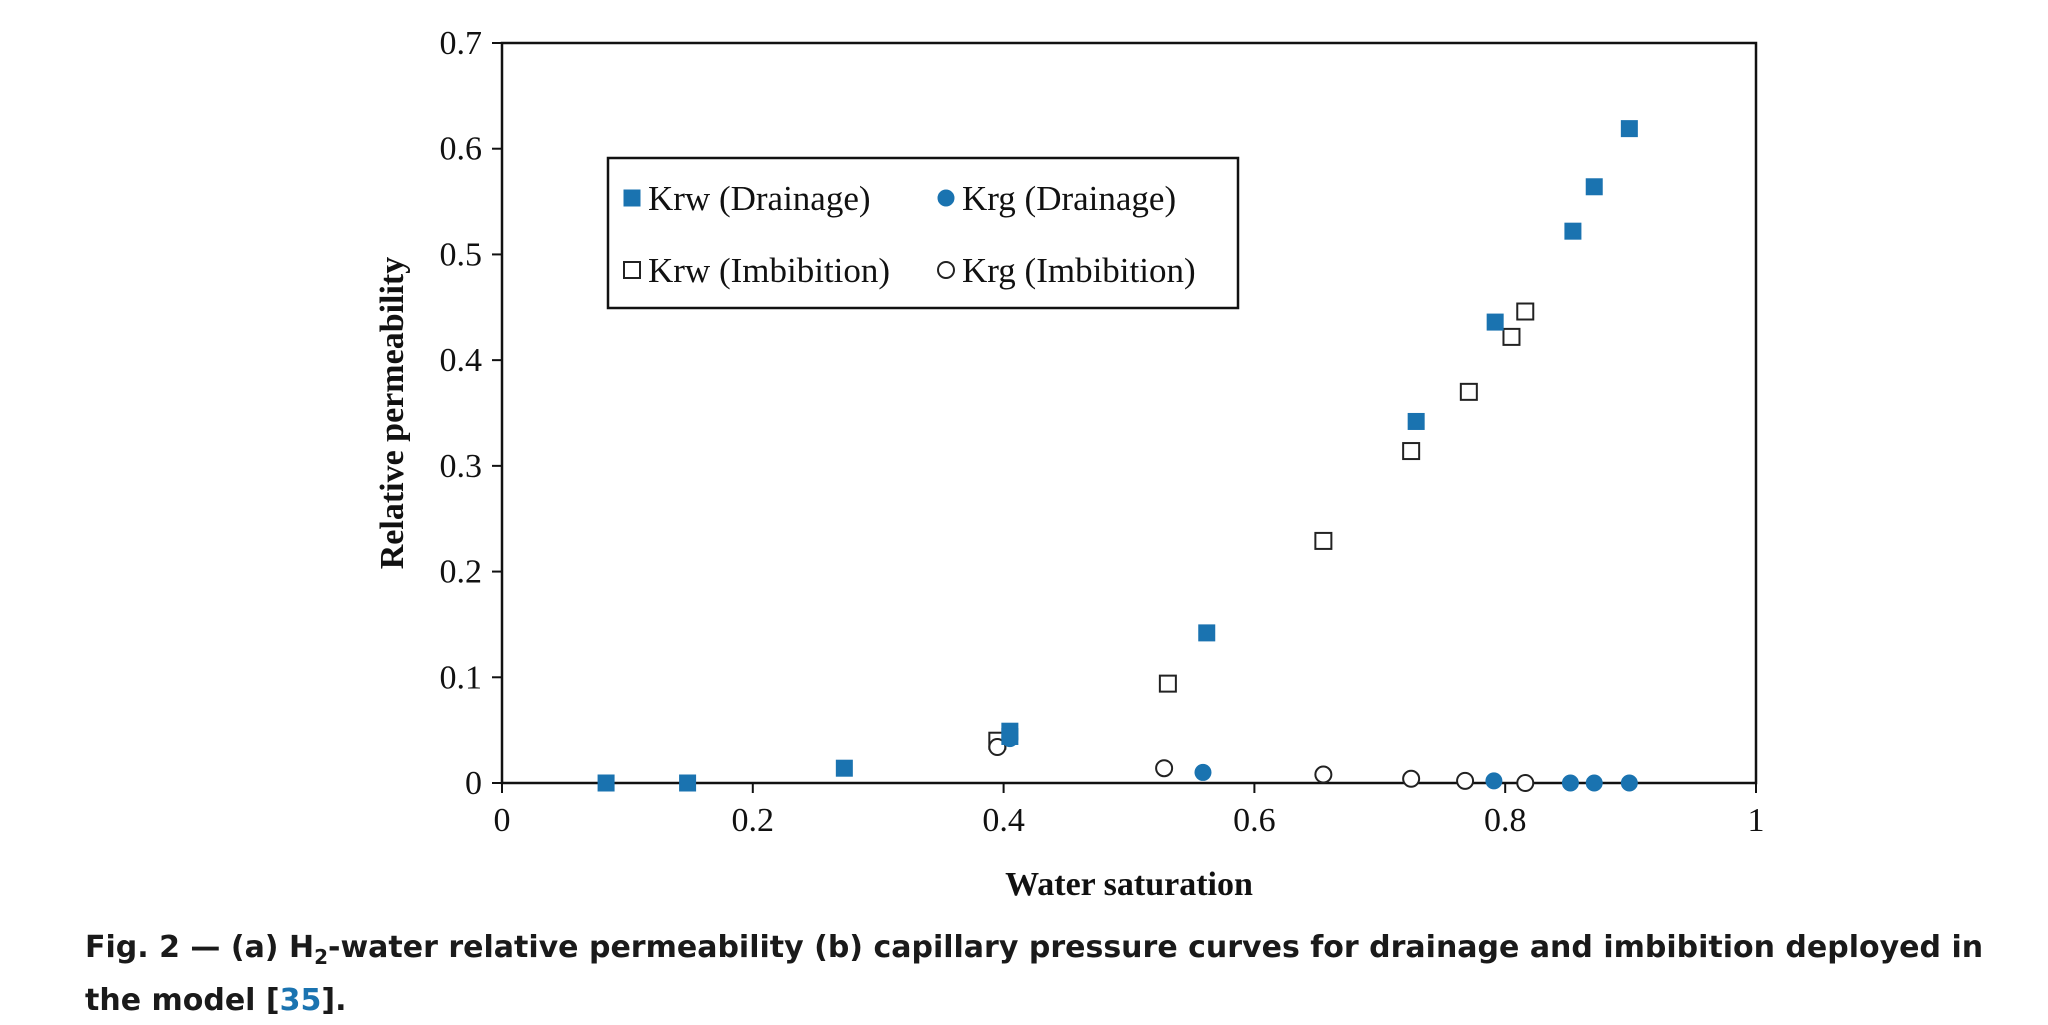 This screenshot has height=1025, width=2048. Describe the element at coordinates (200, 947) in the screenshot. I see `caption-prefix: Fig. 2 — (a) H` at that location.